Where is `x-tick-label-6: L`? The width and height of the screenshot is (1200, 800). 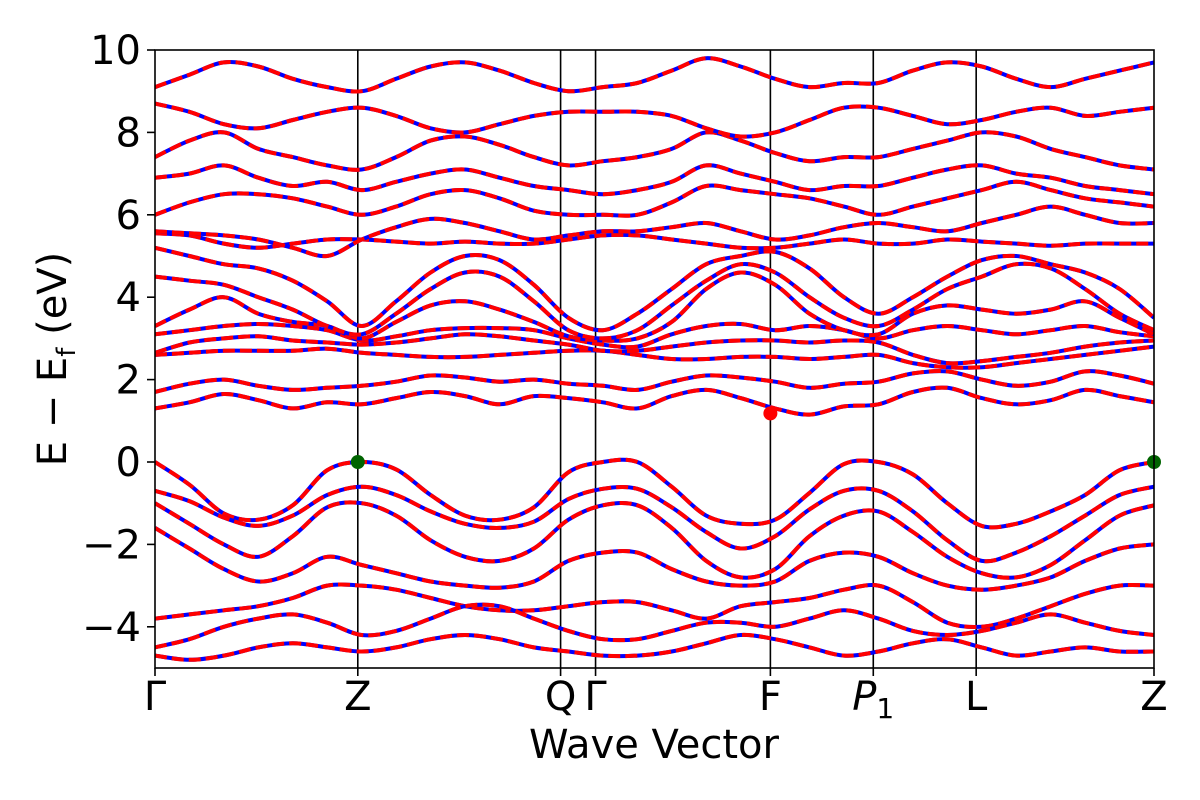 x-tick-label-6: L is located at coordinates (976, 697).